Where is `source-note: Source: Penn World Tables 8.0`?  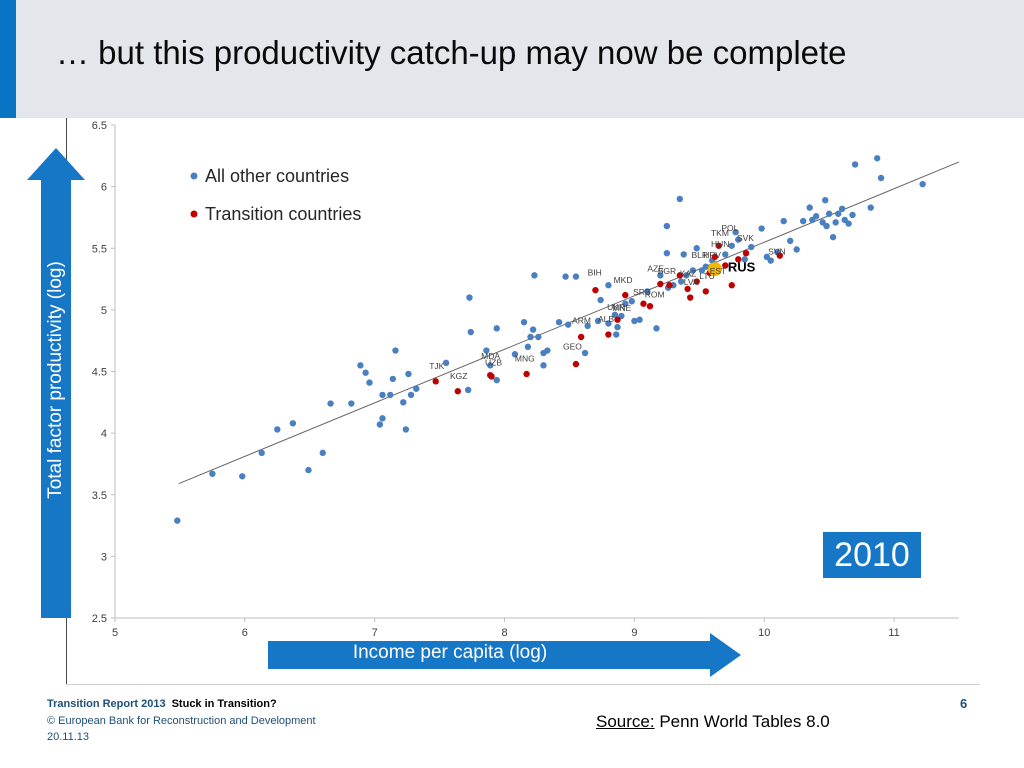 source-note: Source: Penn World Tables 8.0 is located at coordinates (713, 722).